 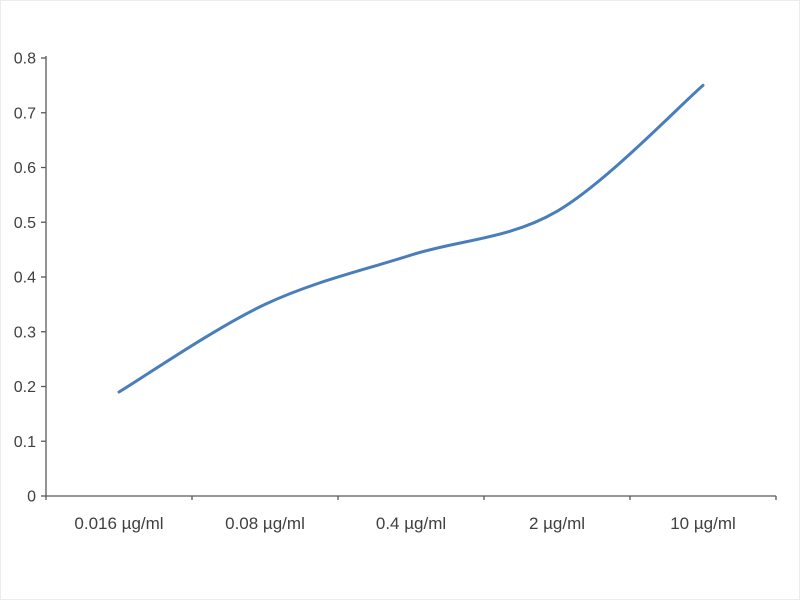 What do you see at coordinates (25, 168) in the screenshot?
I see `y-tick-label: 0.6` at bounding box center [25, 168].